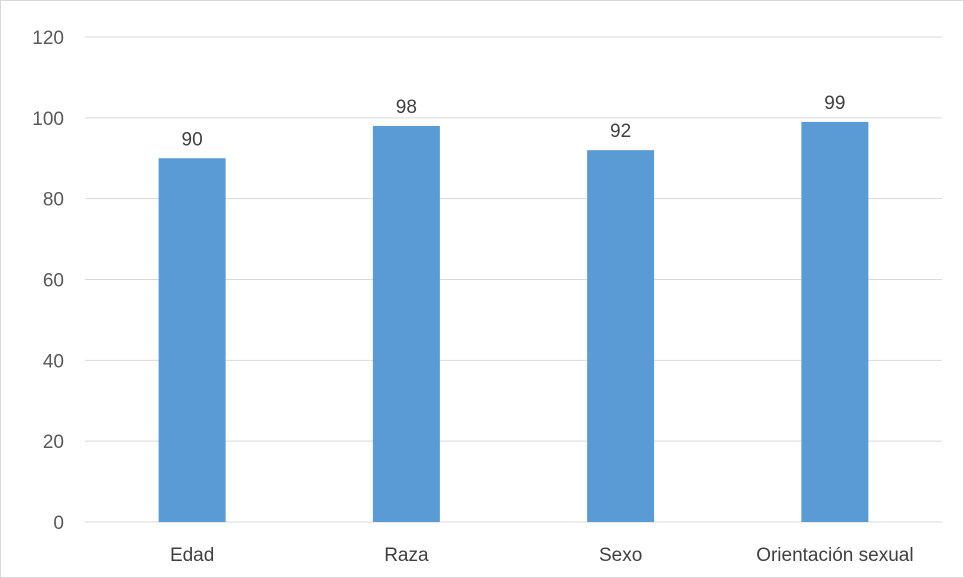 Image resolution: width=964 pixels, height=578 pixels. Describe the element at coordinates (834, 555) in the screenshot. I see `x-category-label: Orientación sexual` at that location.